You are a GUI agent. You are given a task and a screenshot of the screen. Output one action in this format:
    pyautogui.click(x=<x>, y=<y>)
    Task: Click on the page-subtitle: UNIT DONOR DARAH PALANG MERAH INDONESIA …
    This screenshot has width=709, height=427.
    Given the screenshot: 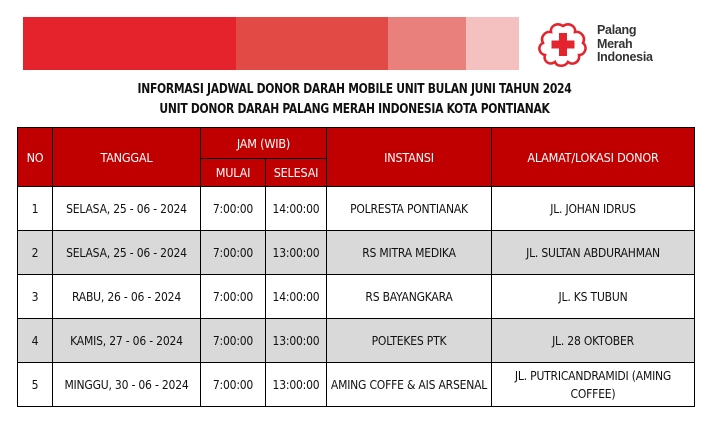 What is the action you would take?
    pyautogui.click(x=354, y=109)
    